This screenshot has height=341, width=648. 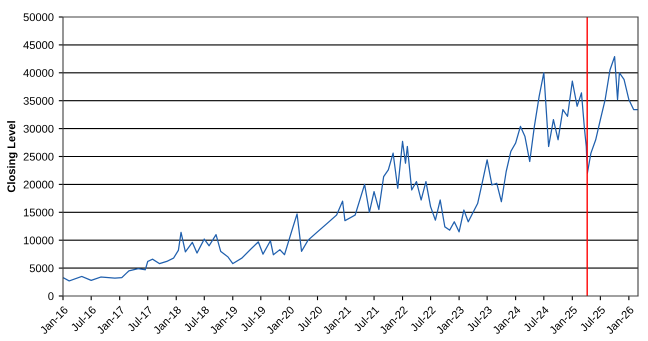 I want to click on y-tick-label: 10000, so click(x=39, y=240).